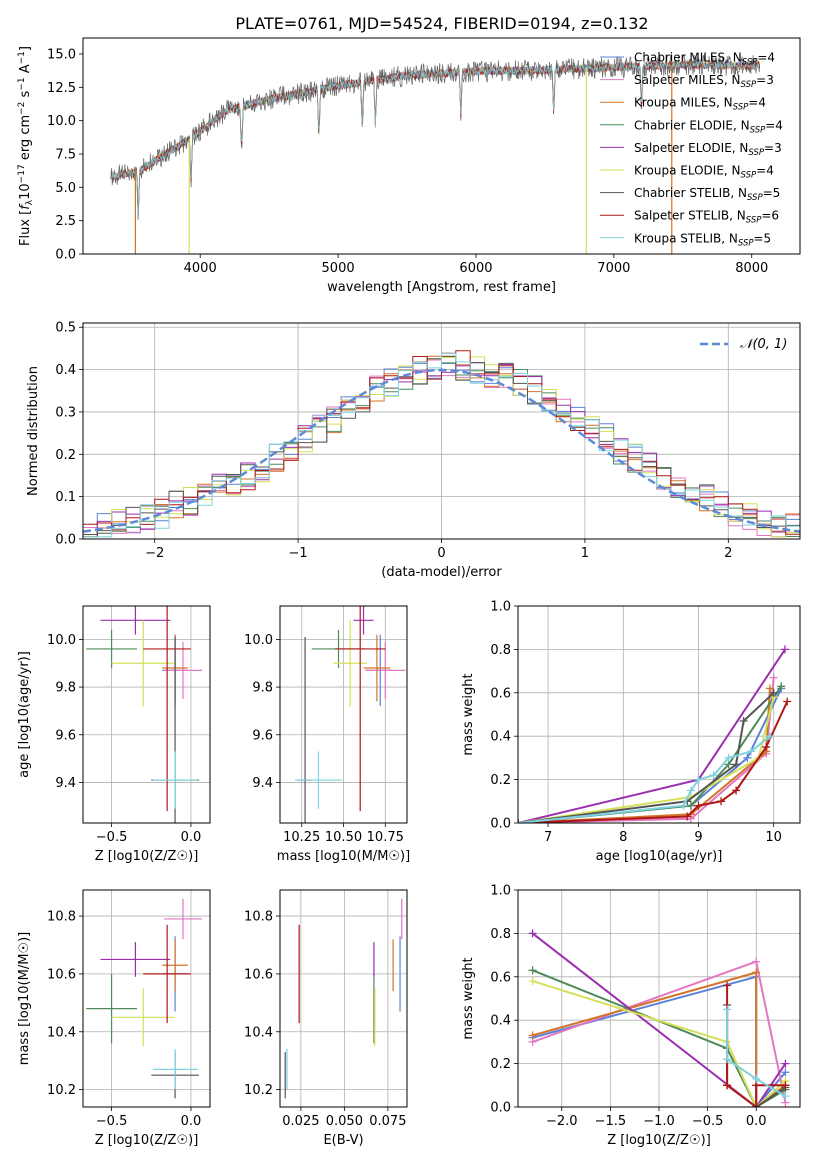 The height and width of the screenshot is (1170, 819). Describe the element at coordinates (300, 1121) in the screenshot. I see `x-tick-label: 0.025` at that location.